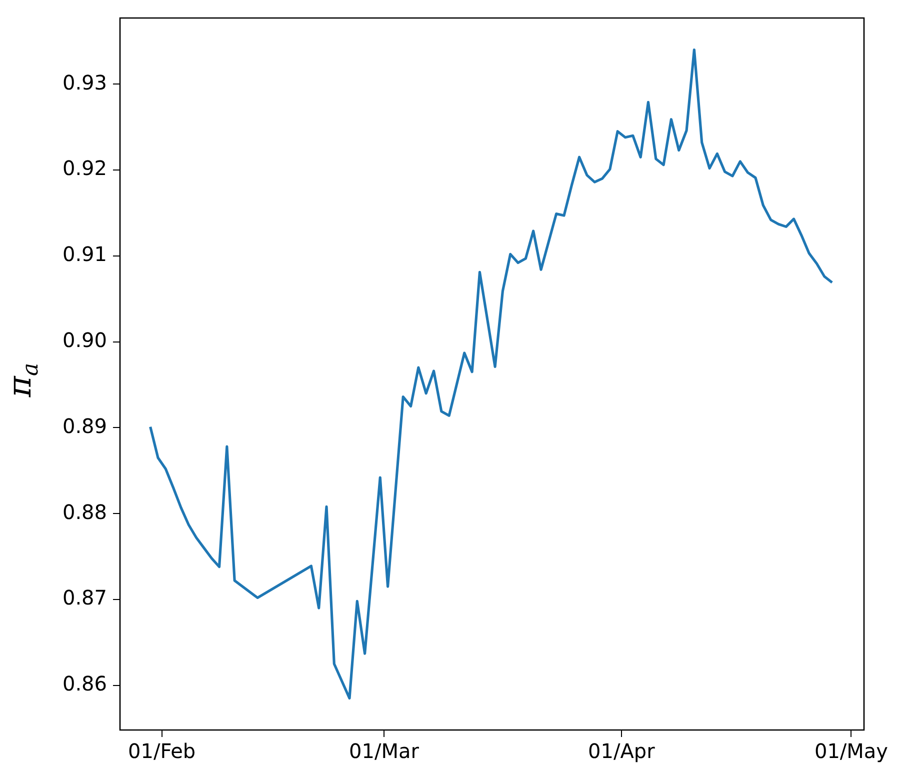  What do you see at coordinates (622, 751) in the screenshot?
I see `x-tick-label: 01/Apr` at bounding box center [622, 751].